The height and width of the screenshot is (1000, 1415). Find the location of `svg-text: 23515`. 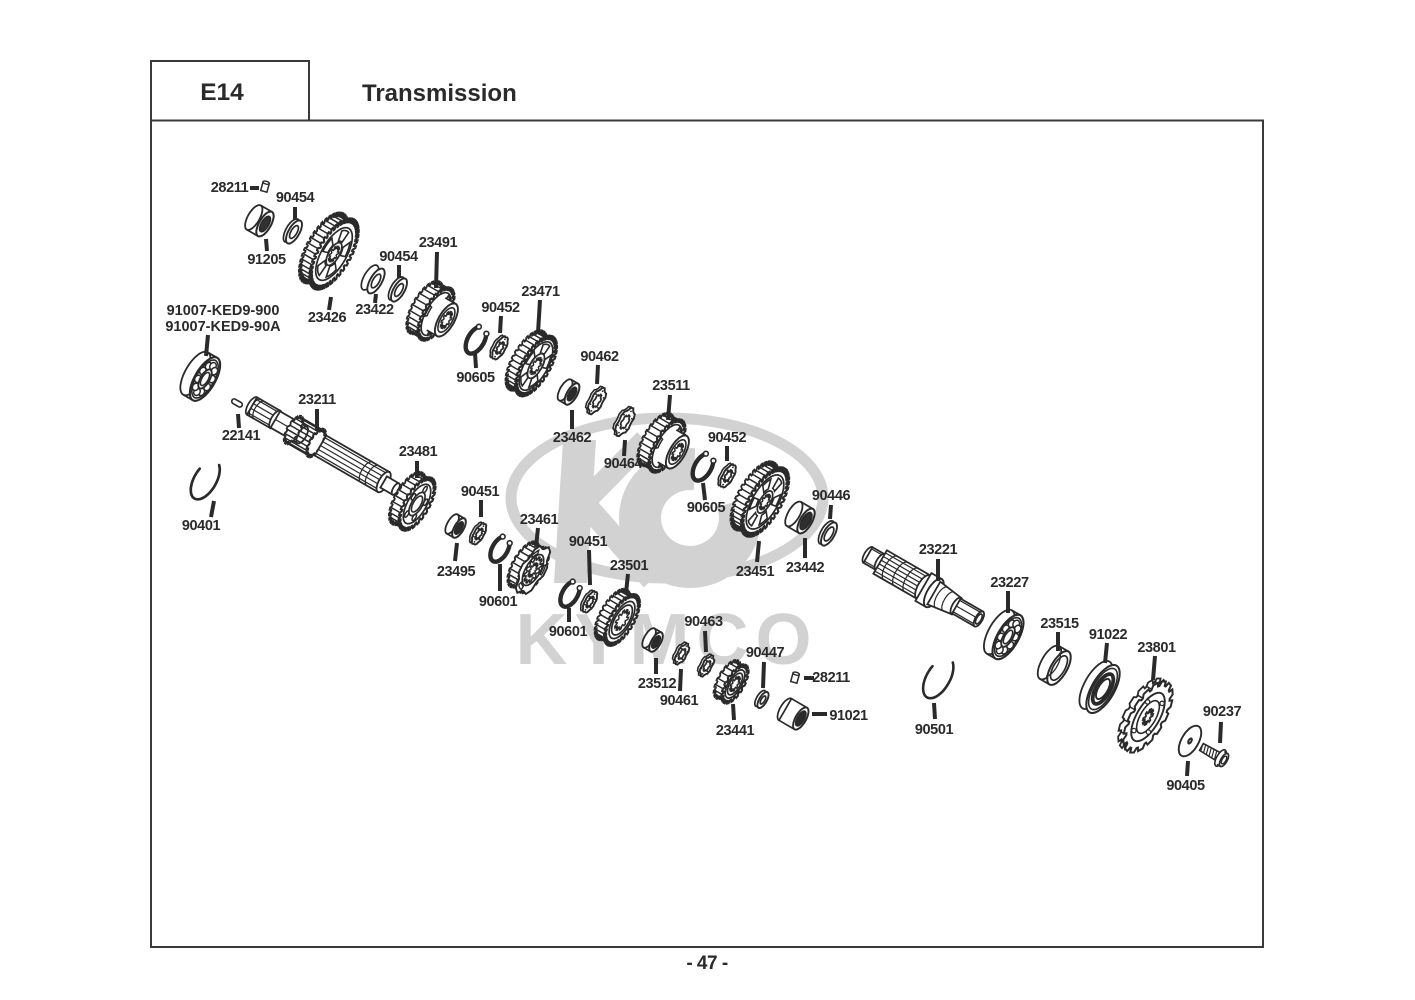

svg-text: 23515 is located at coordinates (1059, 624).